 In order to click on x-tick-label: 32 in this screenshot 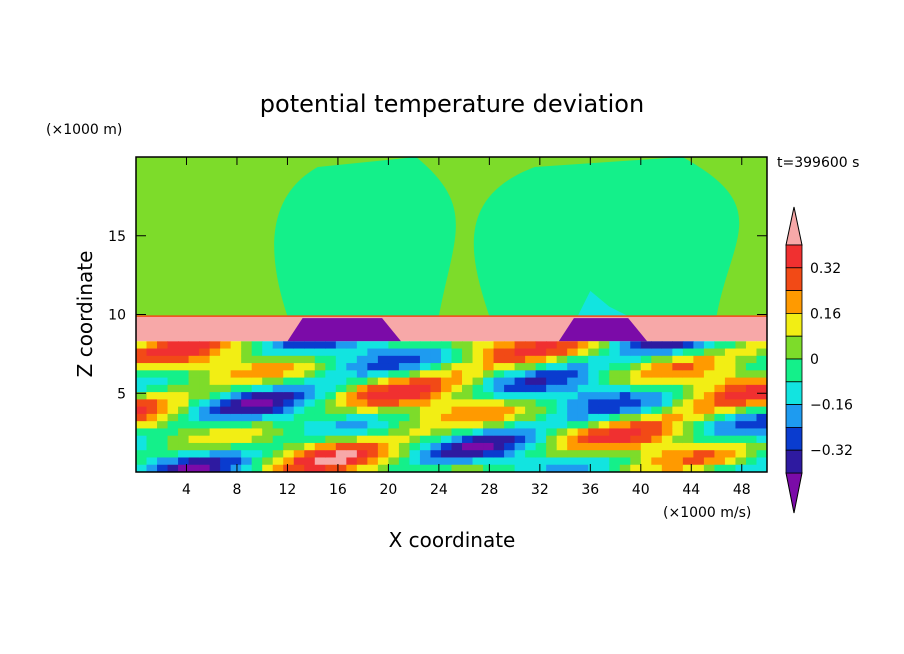, I will do `click(540, 490)`.